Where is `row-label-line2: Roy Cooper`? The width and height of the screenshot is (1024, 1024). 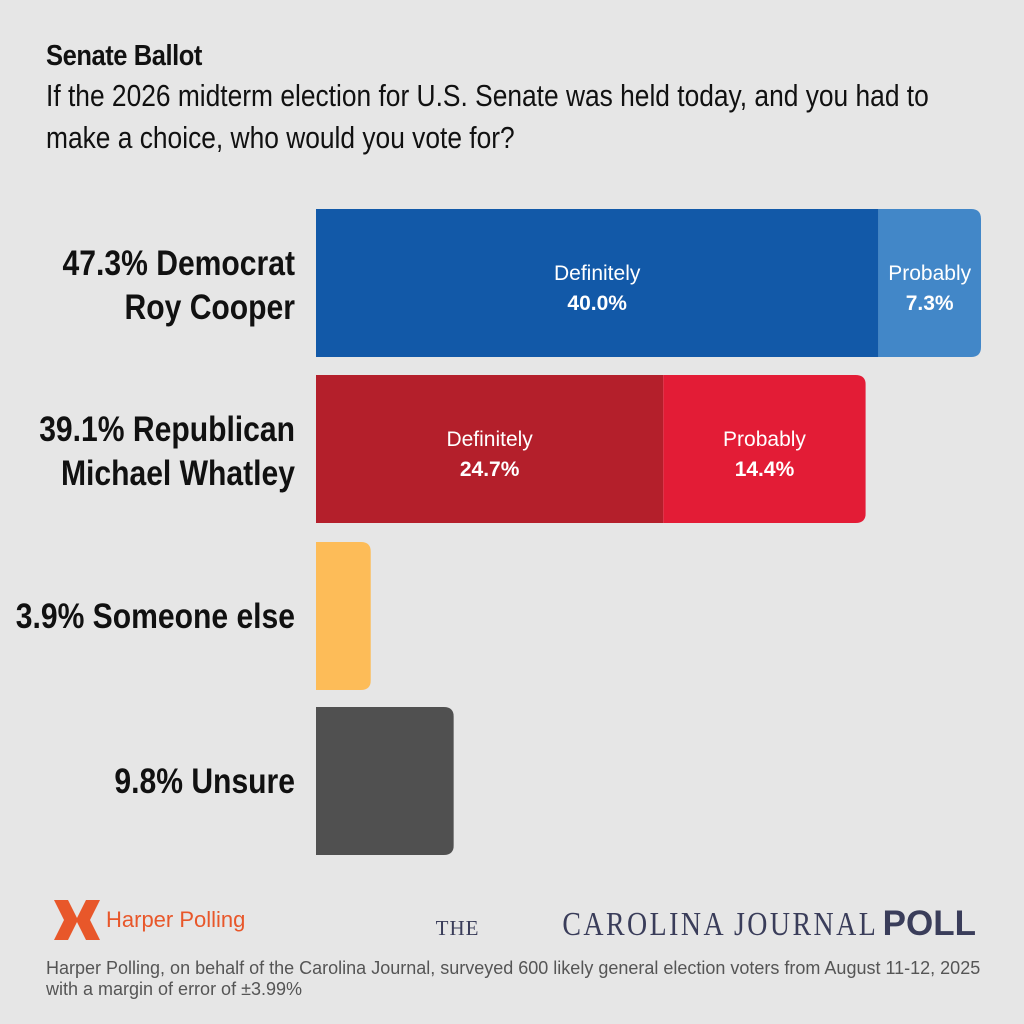
row-label-line2: Roy Cooper is located at coordinates (210, 307).